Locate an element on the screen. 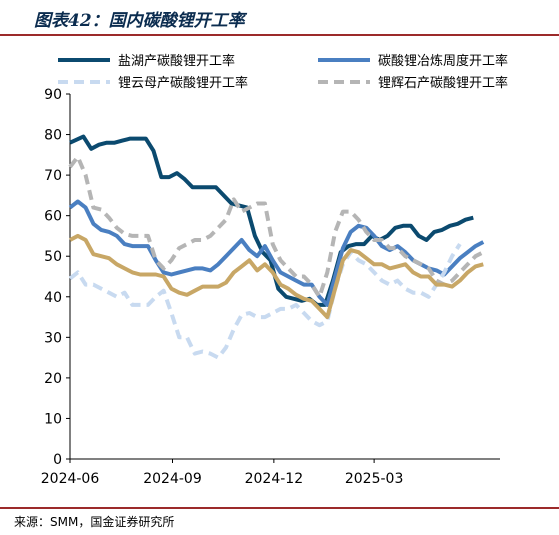 Image resolution: width=559 pixels, height=535 pixels. figure-title: 图表42：国内碳酸锂开工率 is located at coordinates (139, 21).